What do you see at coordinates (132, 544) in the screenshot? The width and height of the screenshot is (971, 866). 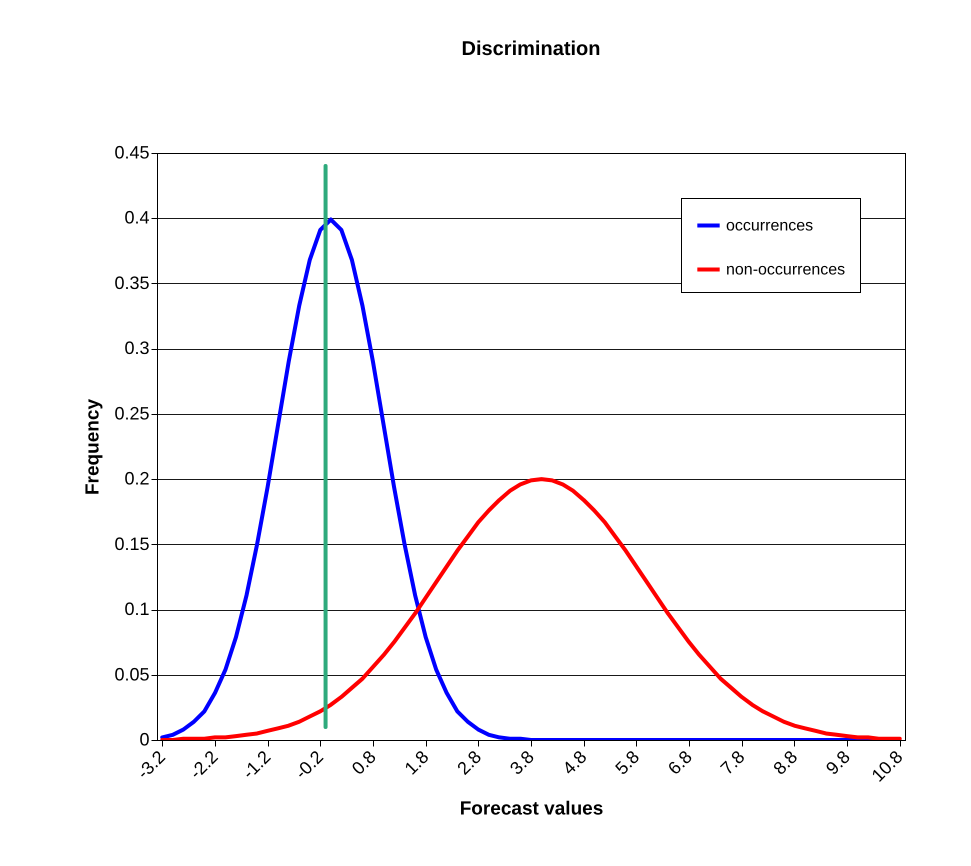 I see `y-tick-label: 0.15` at bounding box center [132, 544].